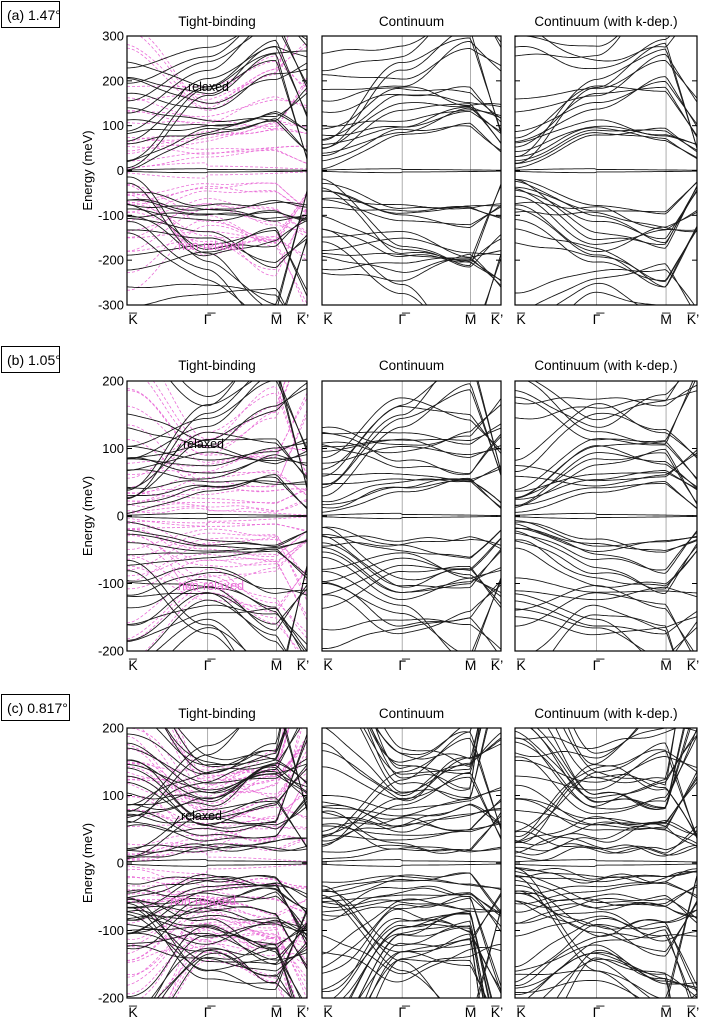 Image resolution: width=706 pixels, height=1027 pixels. I want to click on y-tick-label: 100, so click(113, 795).